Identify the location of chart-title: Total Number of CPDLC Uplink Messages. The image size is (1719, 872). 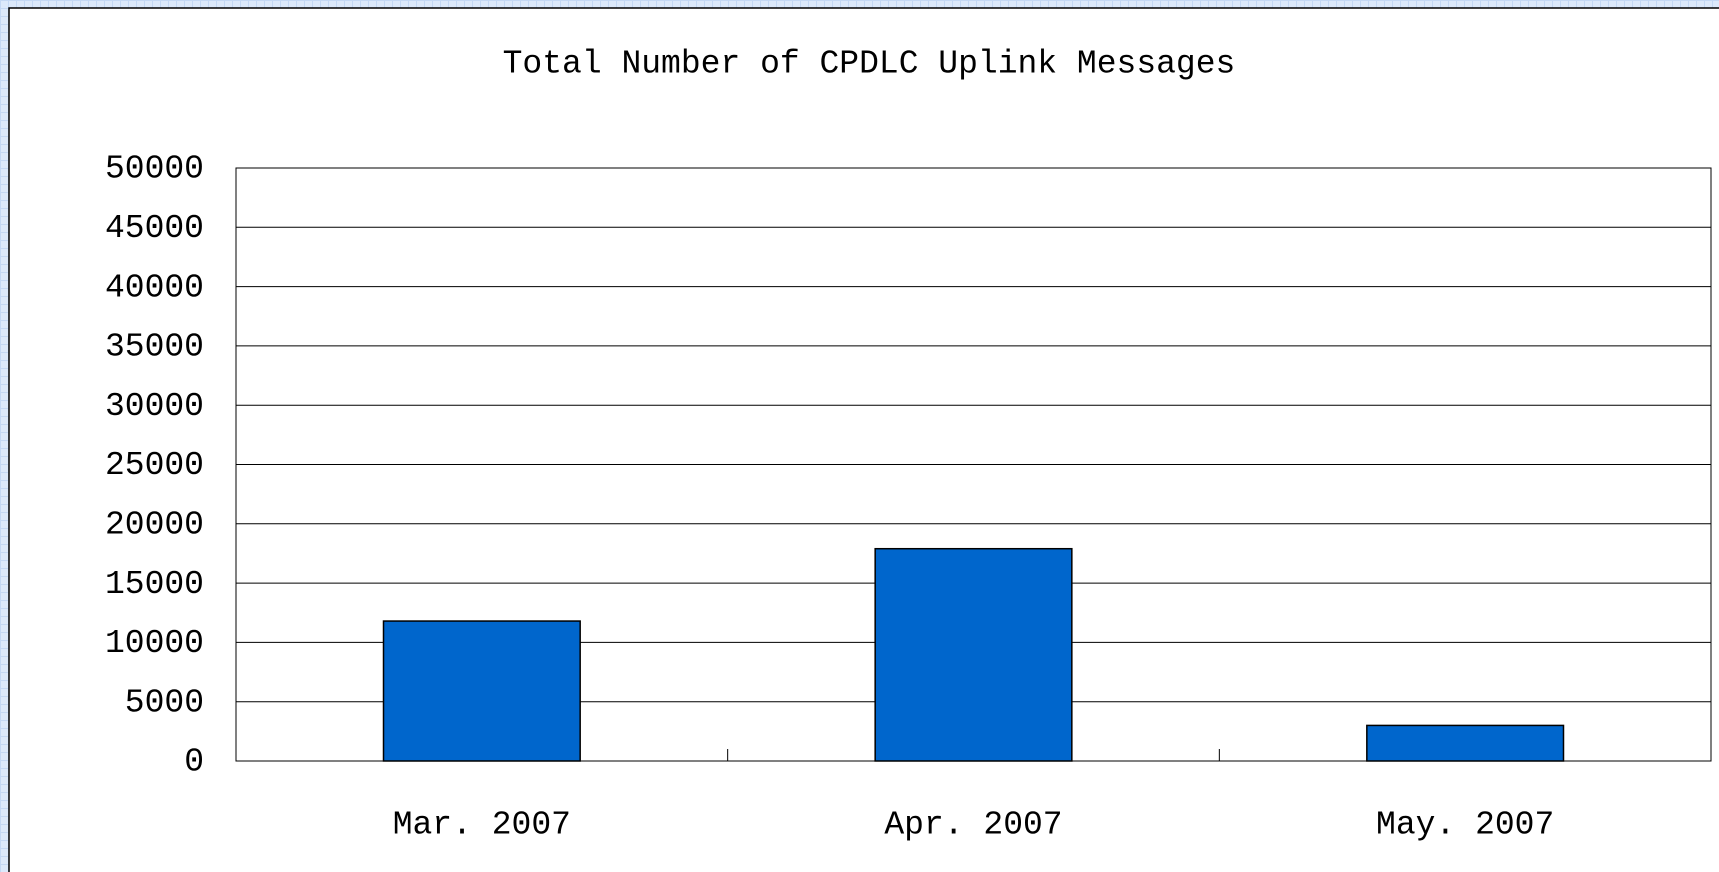
(869, 64).